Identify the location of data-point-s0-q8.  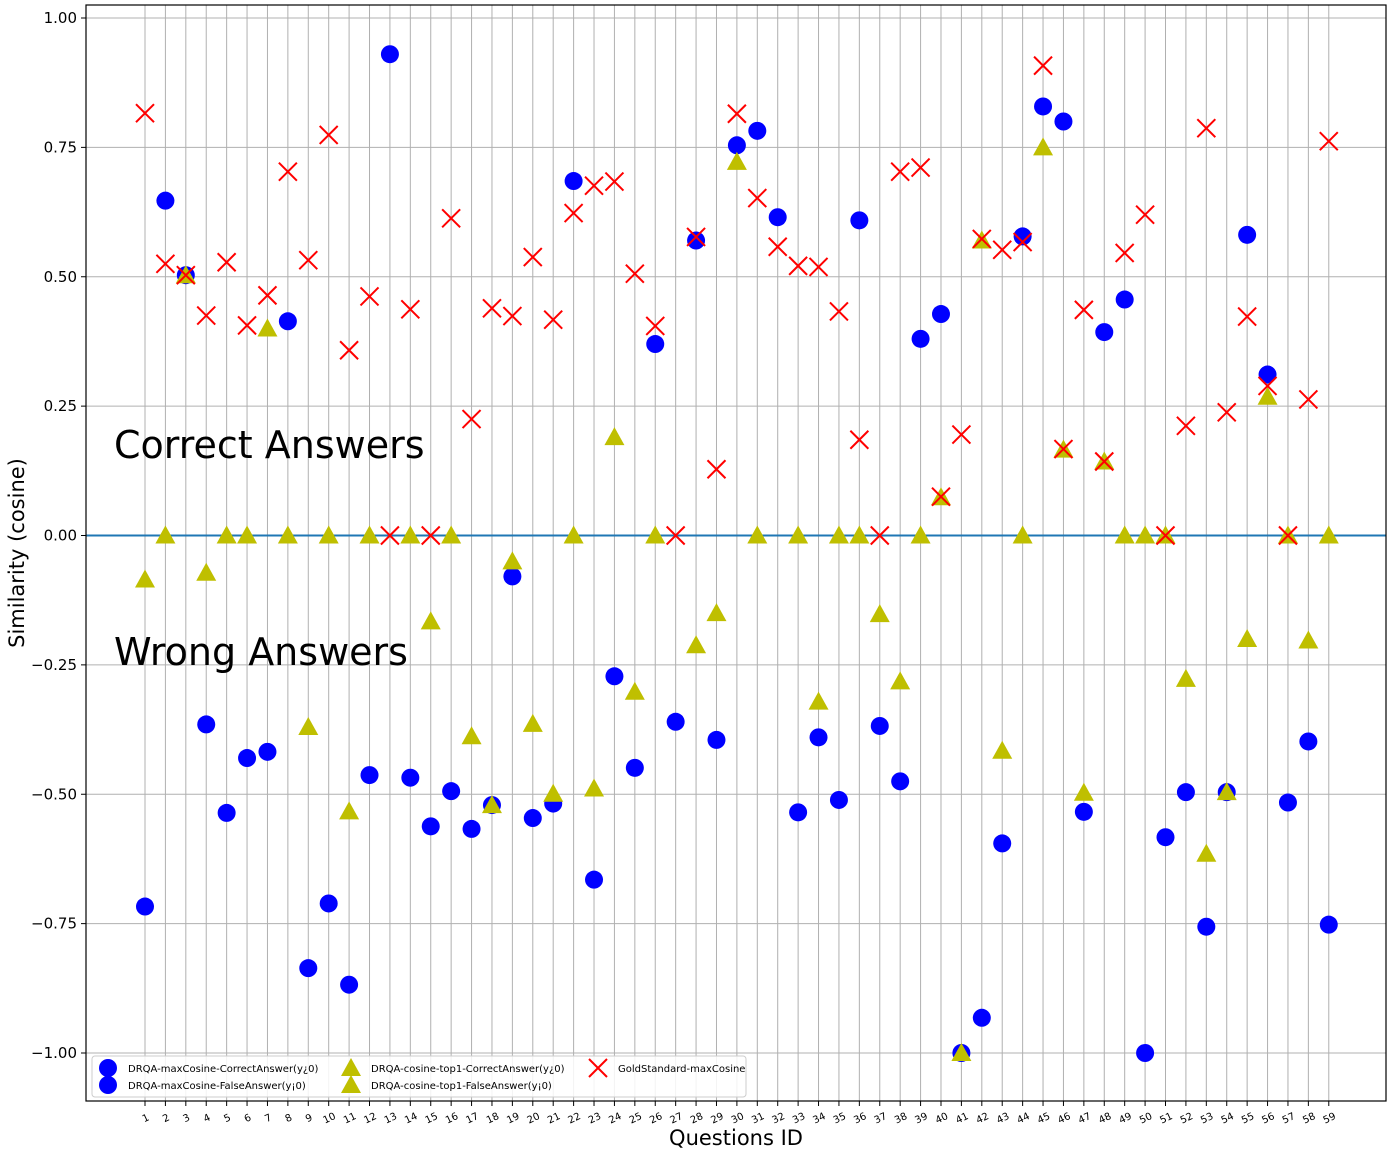
(287, 321).